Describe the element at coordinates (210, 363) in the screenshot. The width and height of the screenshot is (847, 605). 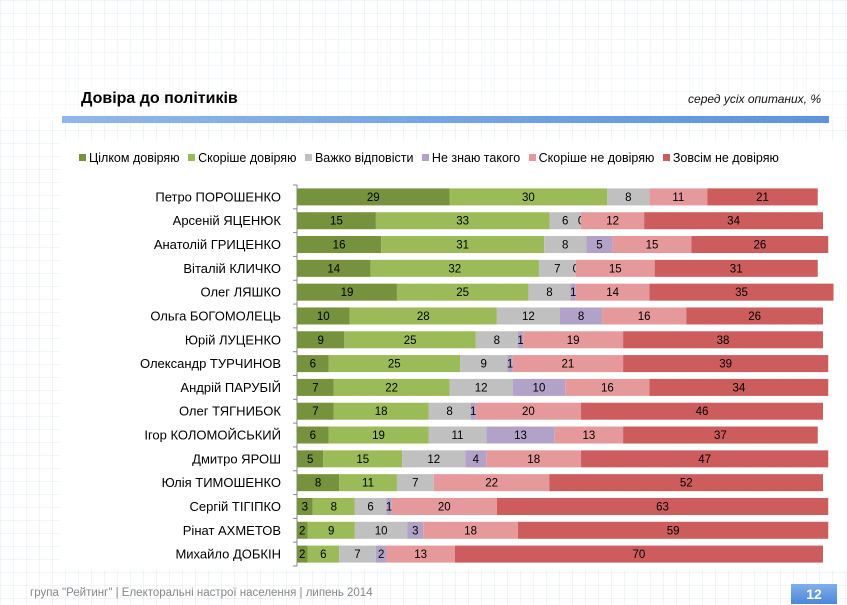
I see `category-label: Олександр ТУРЧИНОВ` at that location.